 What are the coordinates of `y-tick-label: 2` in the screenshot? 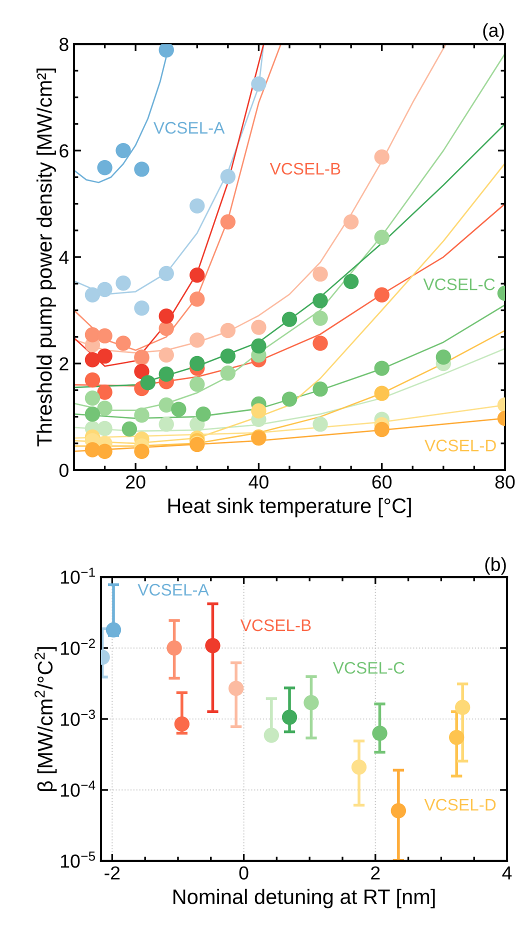 It's located at (64, 363).